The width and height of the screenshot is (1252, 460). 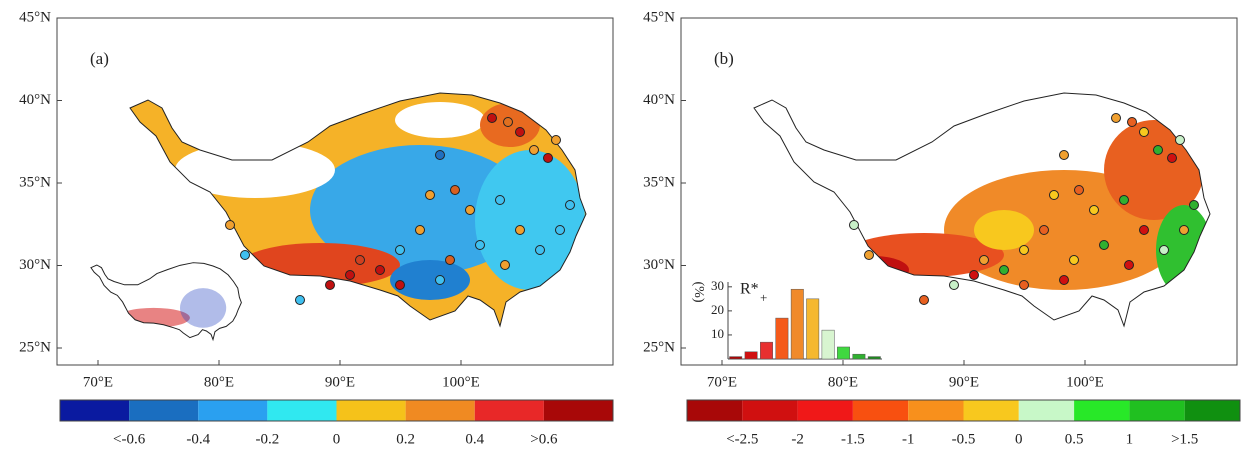 What do you see at coordinates (964, 439) in the screenshot?
I see `colorbar-label: -0.5` at bounding box center [964, 439].